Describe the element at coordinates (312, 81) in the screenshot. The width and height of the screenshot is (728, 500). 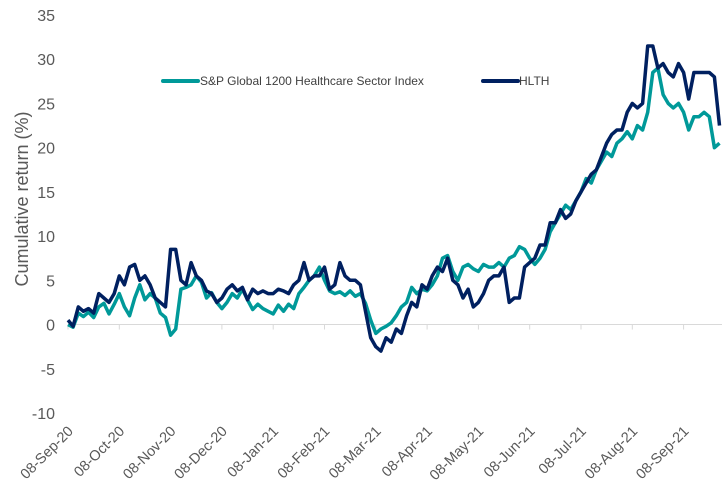
I see `legend-label-sp-index: S&P Global 1200 Healthcare Sector Index` at that location.